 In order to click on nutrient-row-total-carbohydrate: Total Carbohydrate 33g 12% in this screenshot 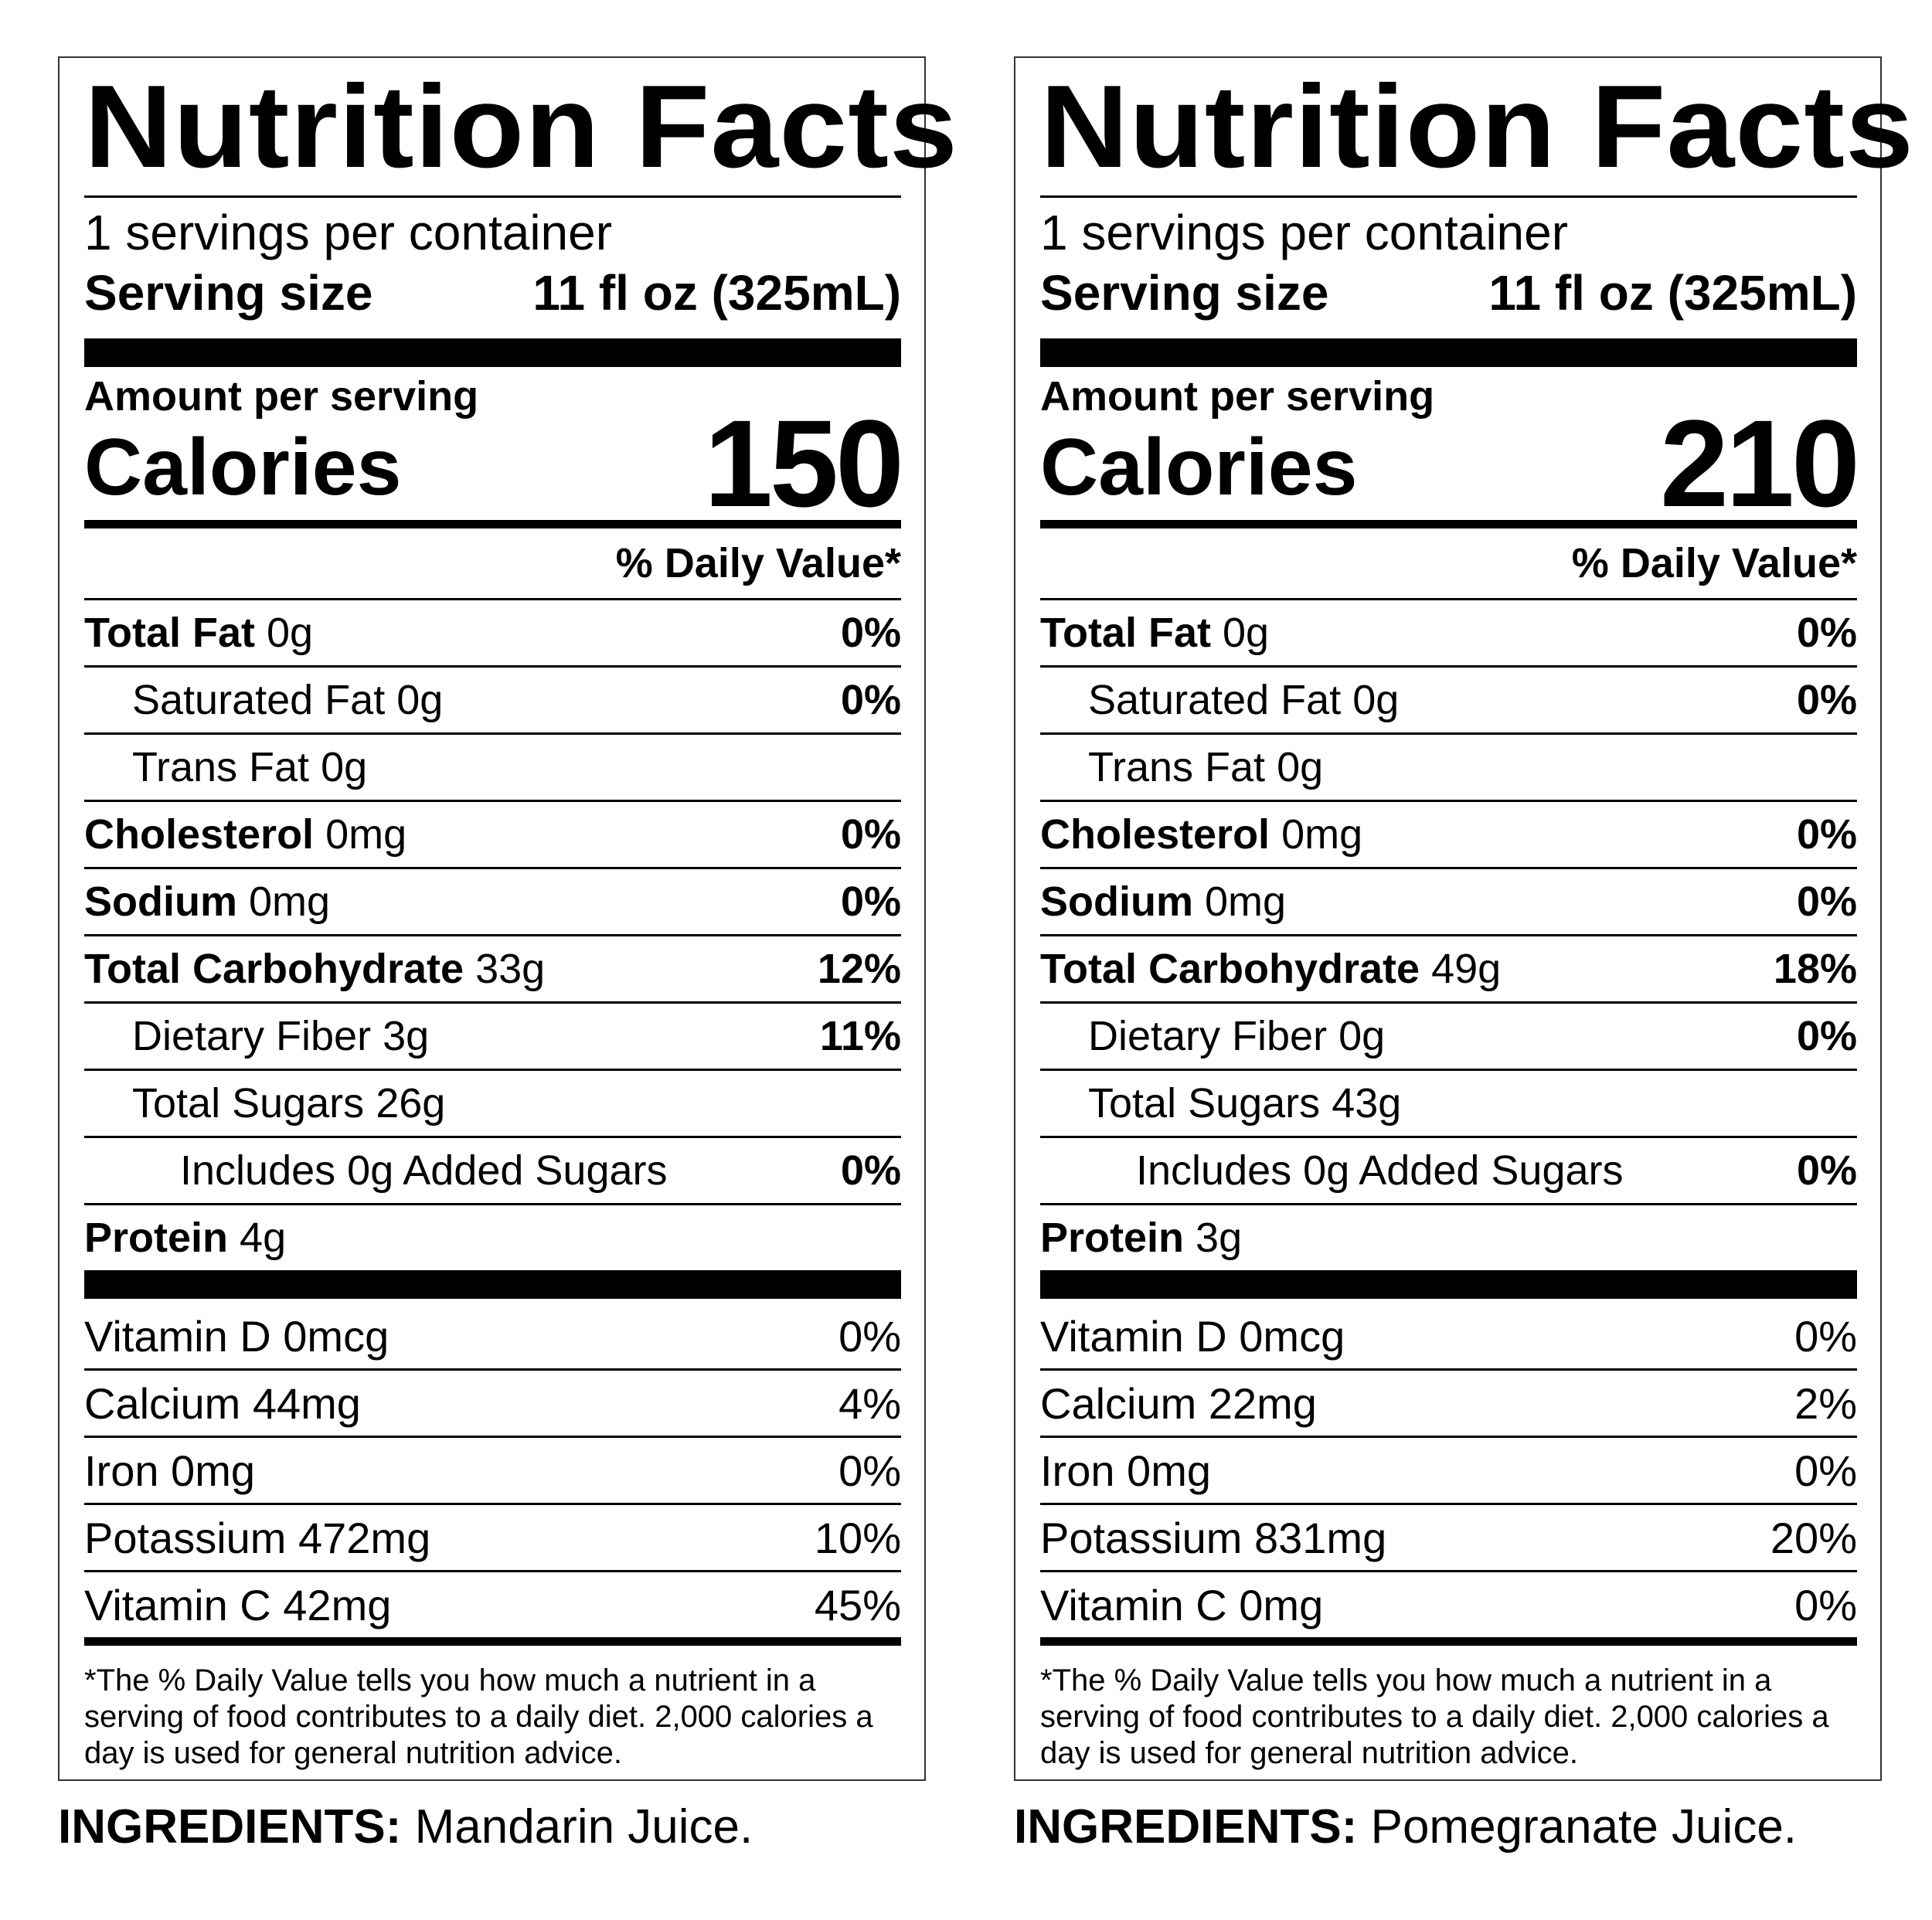, I will do `click(492, 967)`.